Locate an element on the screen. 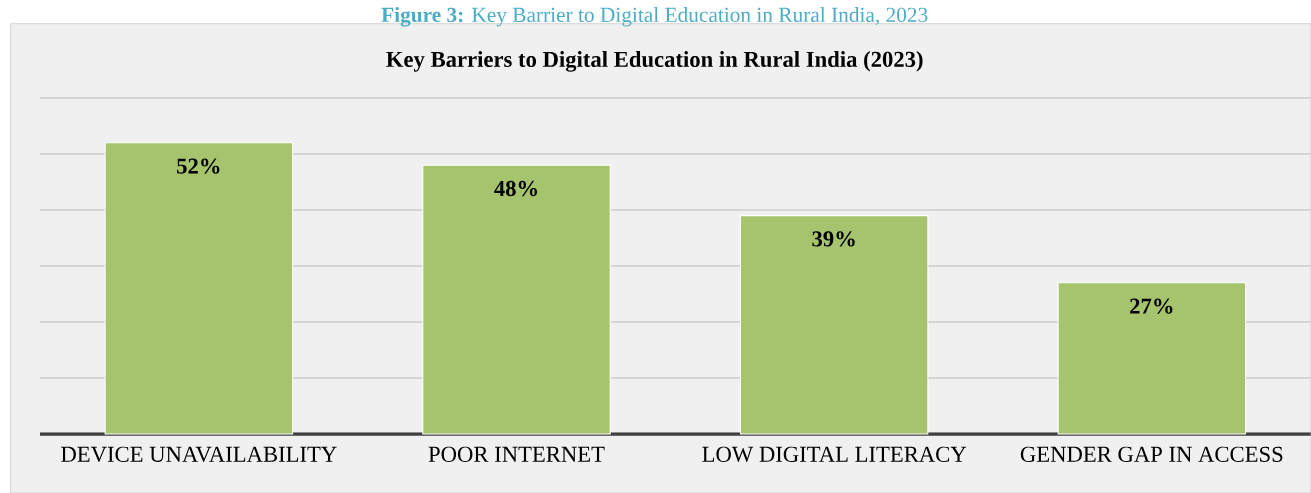  data-label: 52% is located at coordinates (198, 166).